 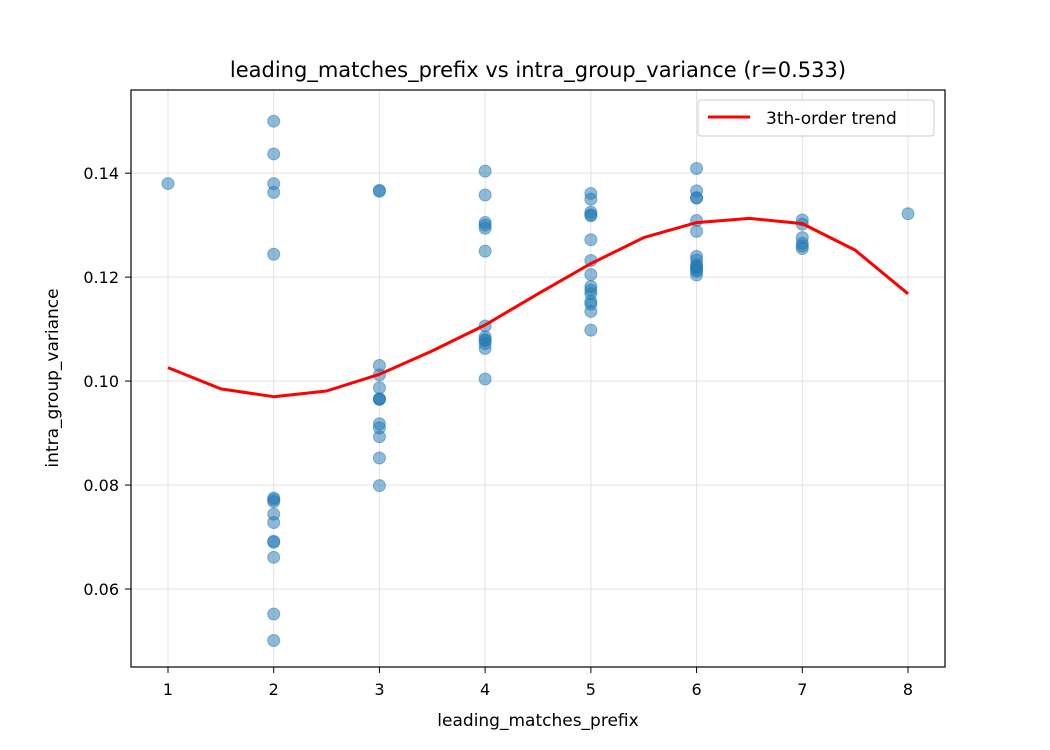 I want to click on y-tick-label: 0.12, so click(x=101, y=277).